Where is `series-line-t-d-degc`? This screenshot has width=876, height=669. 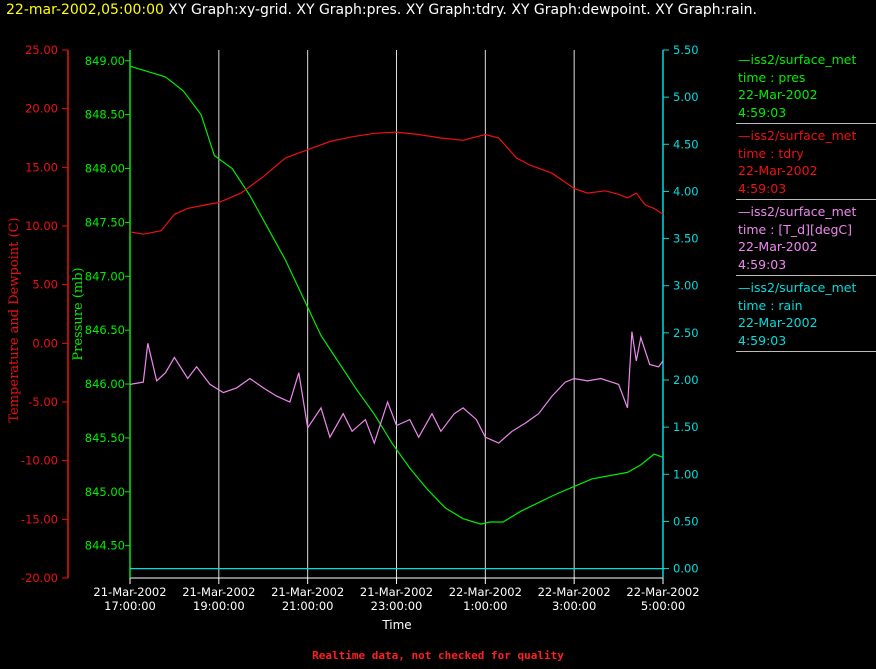
series-line-t-d-degc is located at coordinates (396, 388).